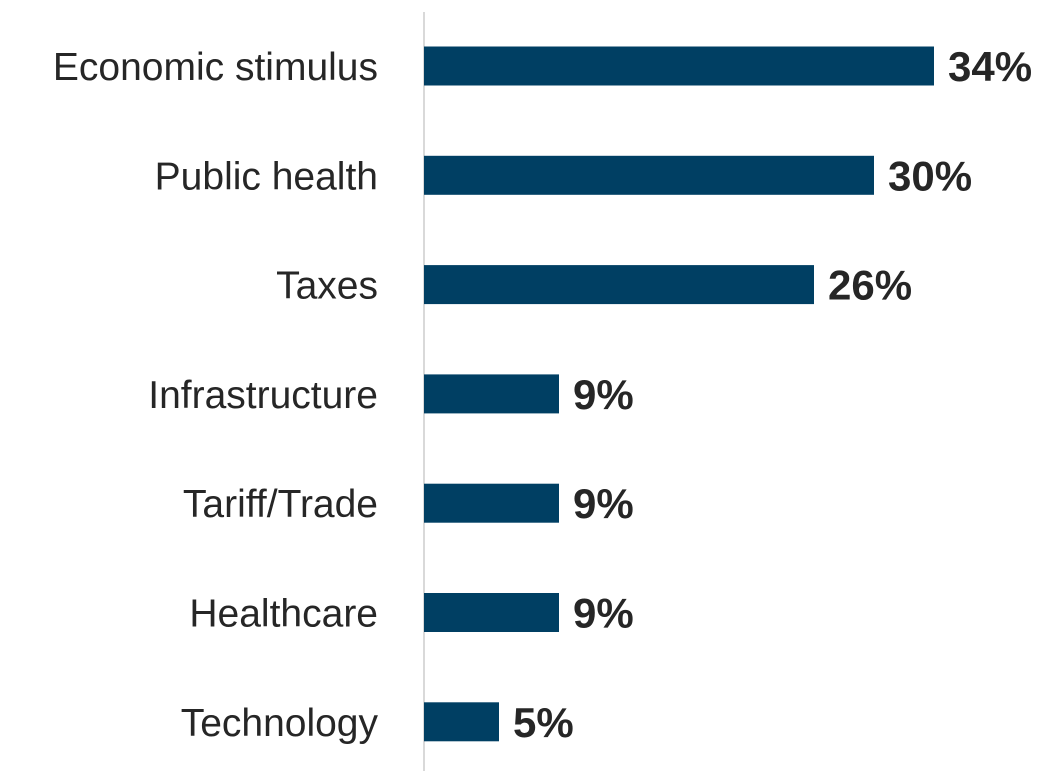 This screenshot has width=1044, height=771. Describe the element at coordinates (215, 67) in the screenshot. I see `category-label-economic-stimulus: Economic stimulus` at that location.